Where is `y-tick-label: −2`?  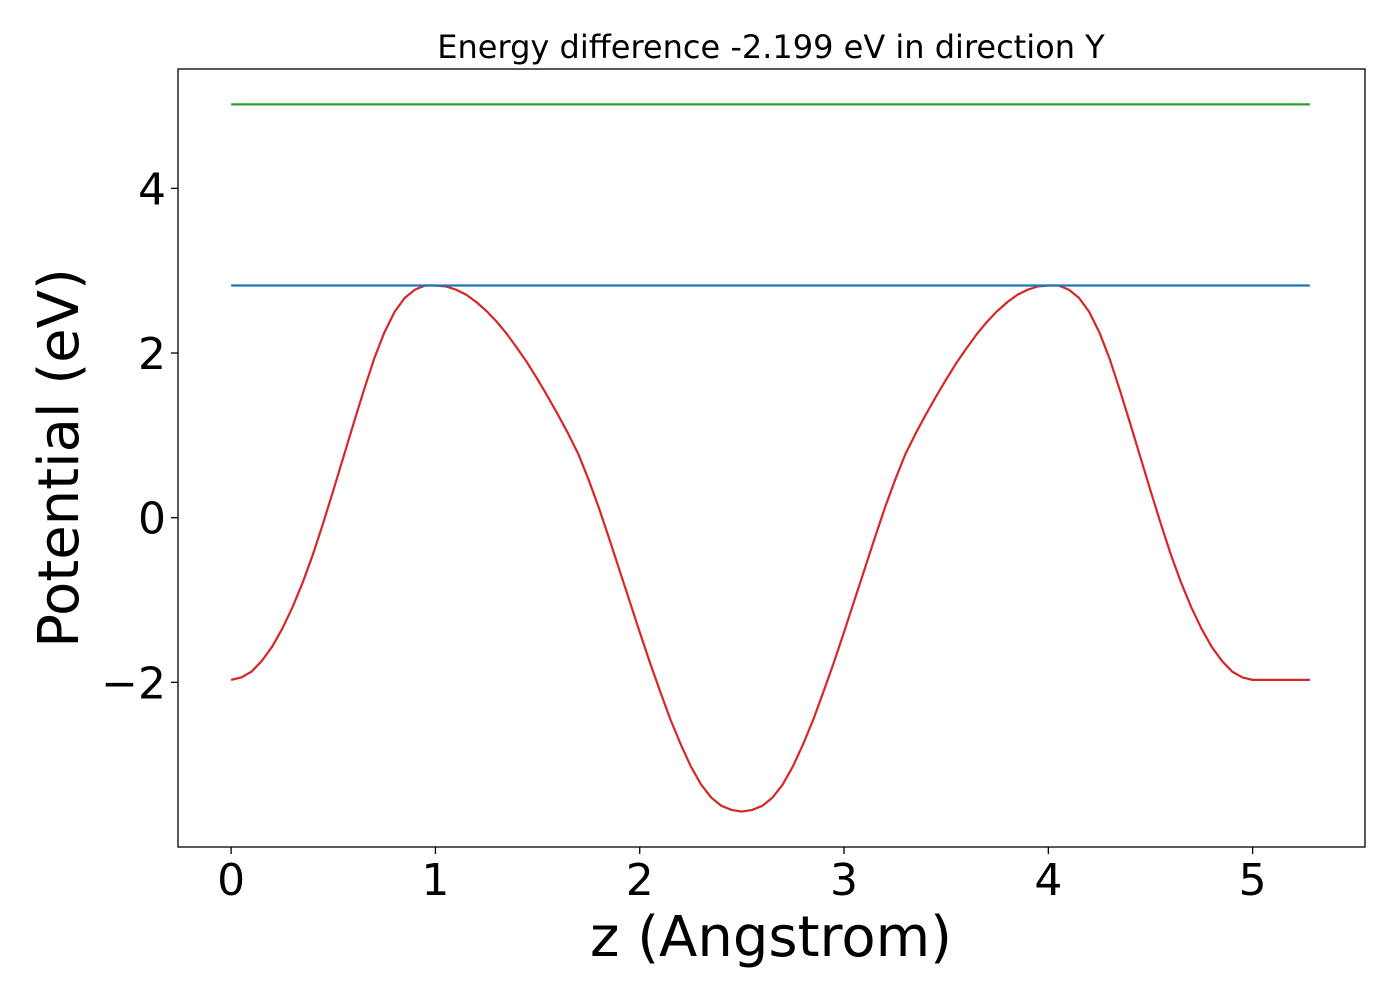
y-tick-label: −2 is located at coordinates (133, 683).